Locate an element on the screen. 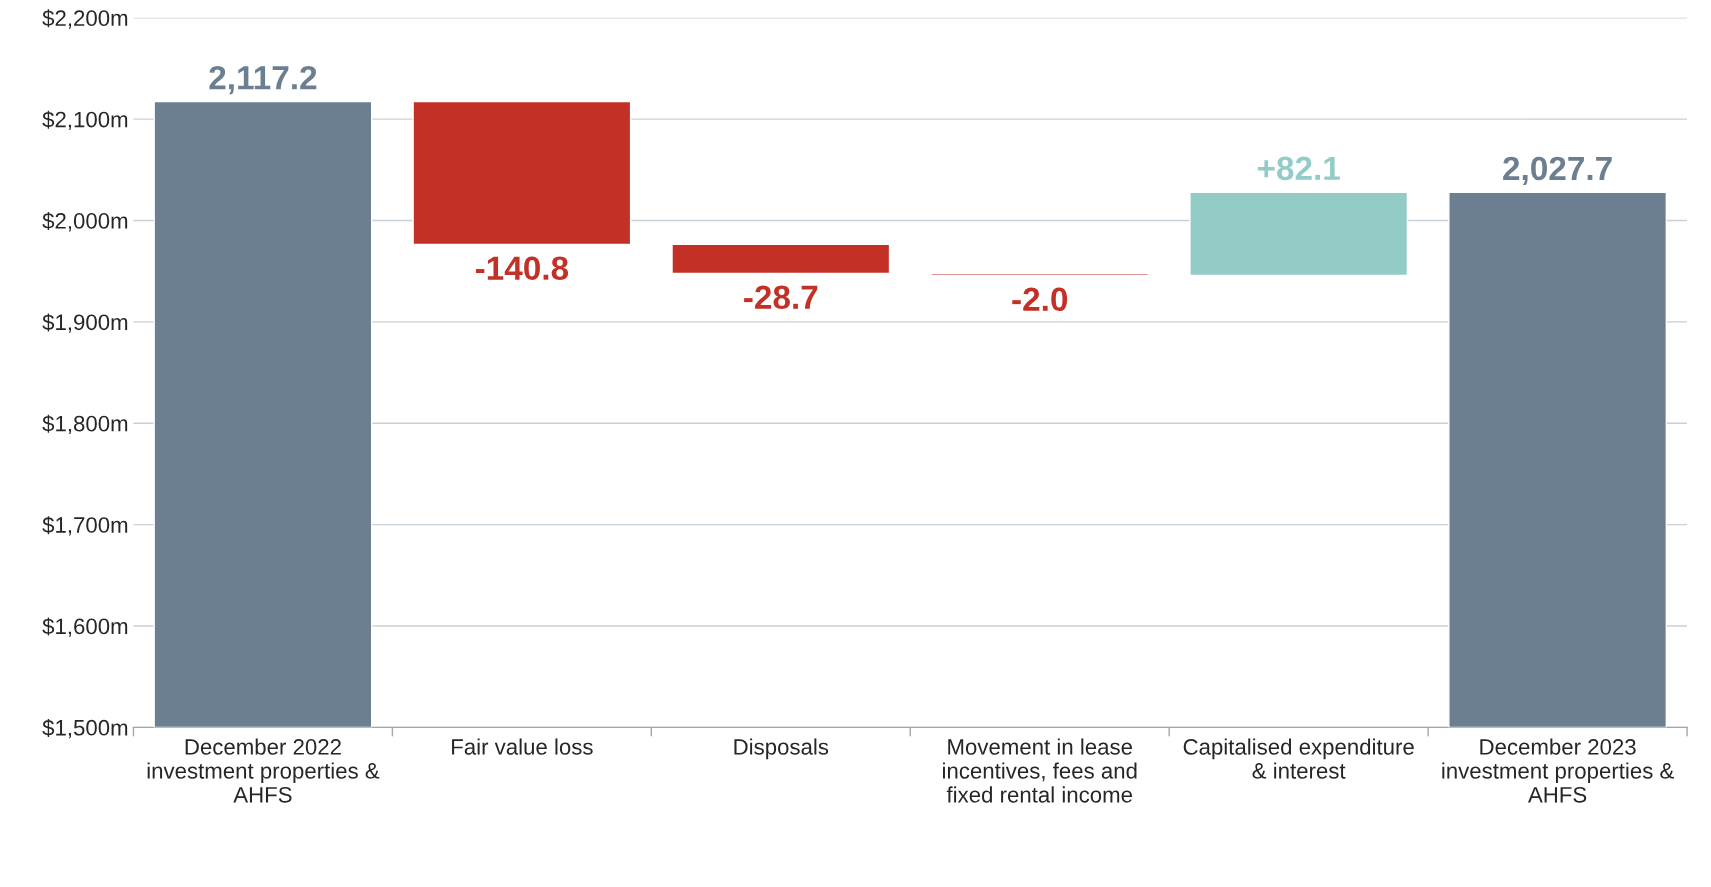 The image size is (1711, 887). x-tick-label: December 2023 investment properties & AHFS is located at coordinates (1558, 770).